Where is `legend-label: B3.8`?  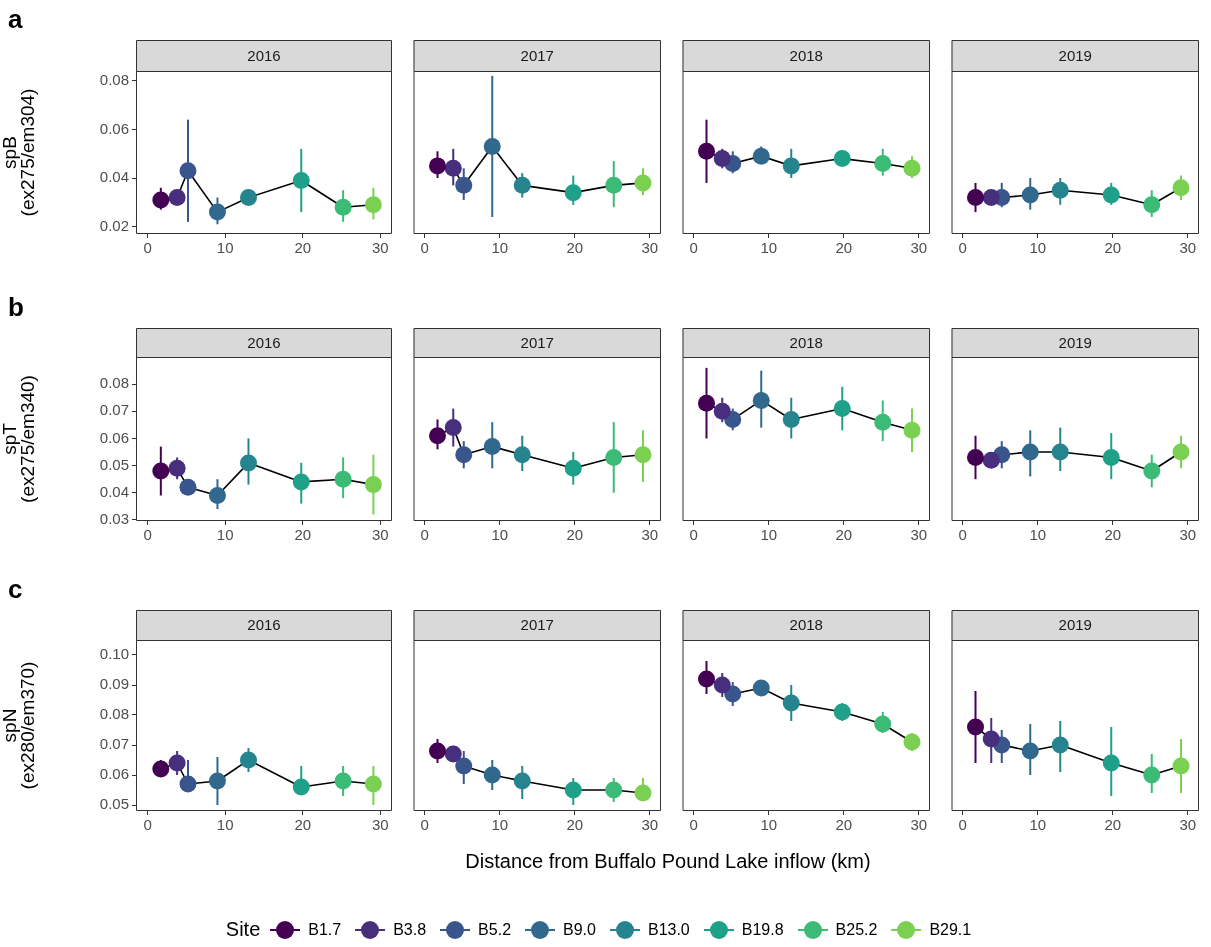
legend-label: B3.8 is located at coordinates (410, 929).